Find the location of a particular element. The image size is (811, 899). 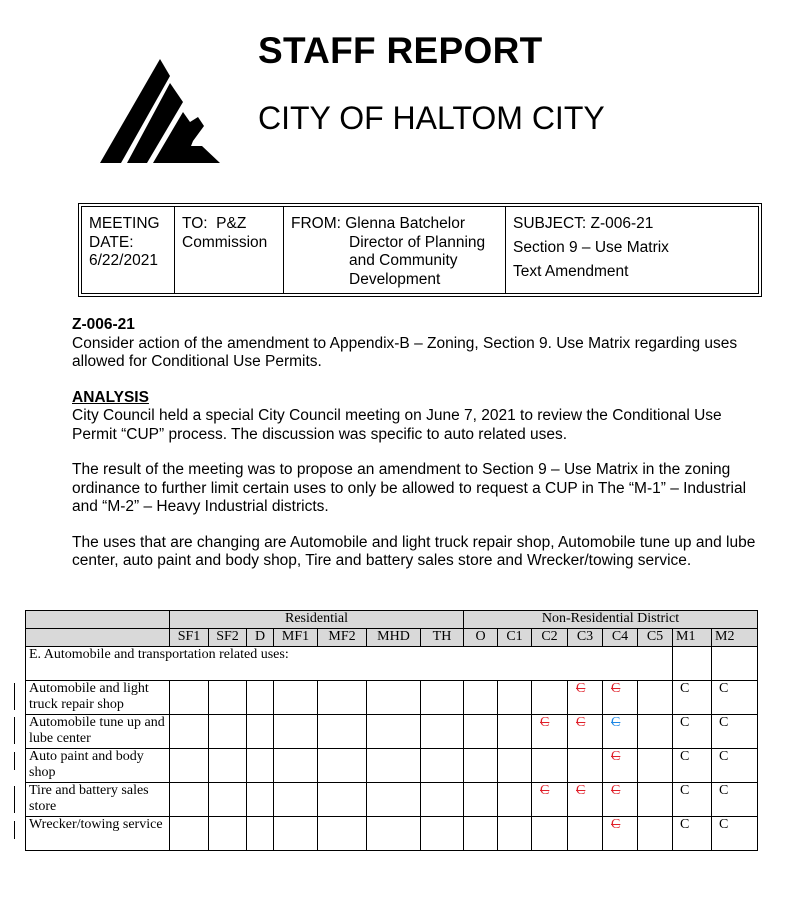

from-name: Glenna Batchelor is located at coordinates (405, 223).